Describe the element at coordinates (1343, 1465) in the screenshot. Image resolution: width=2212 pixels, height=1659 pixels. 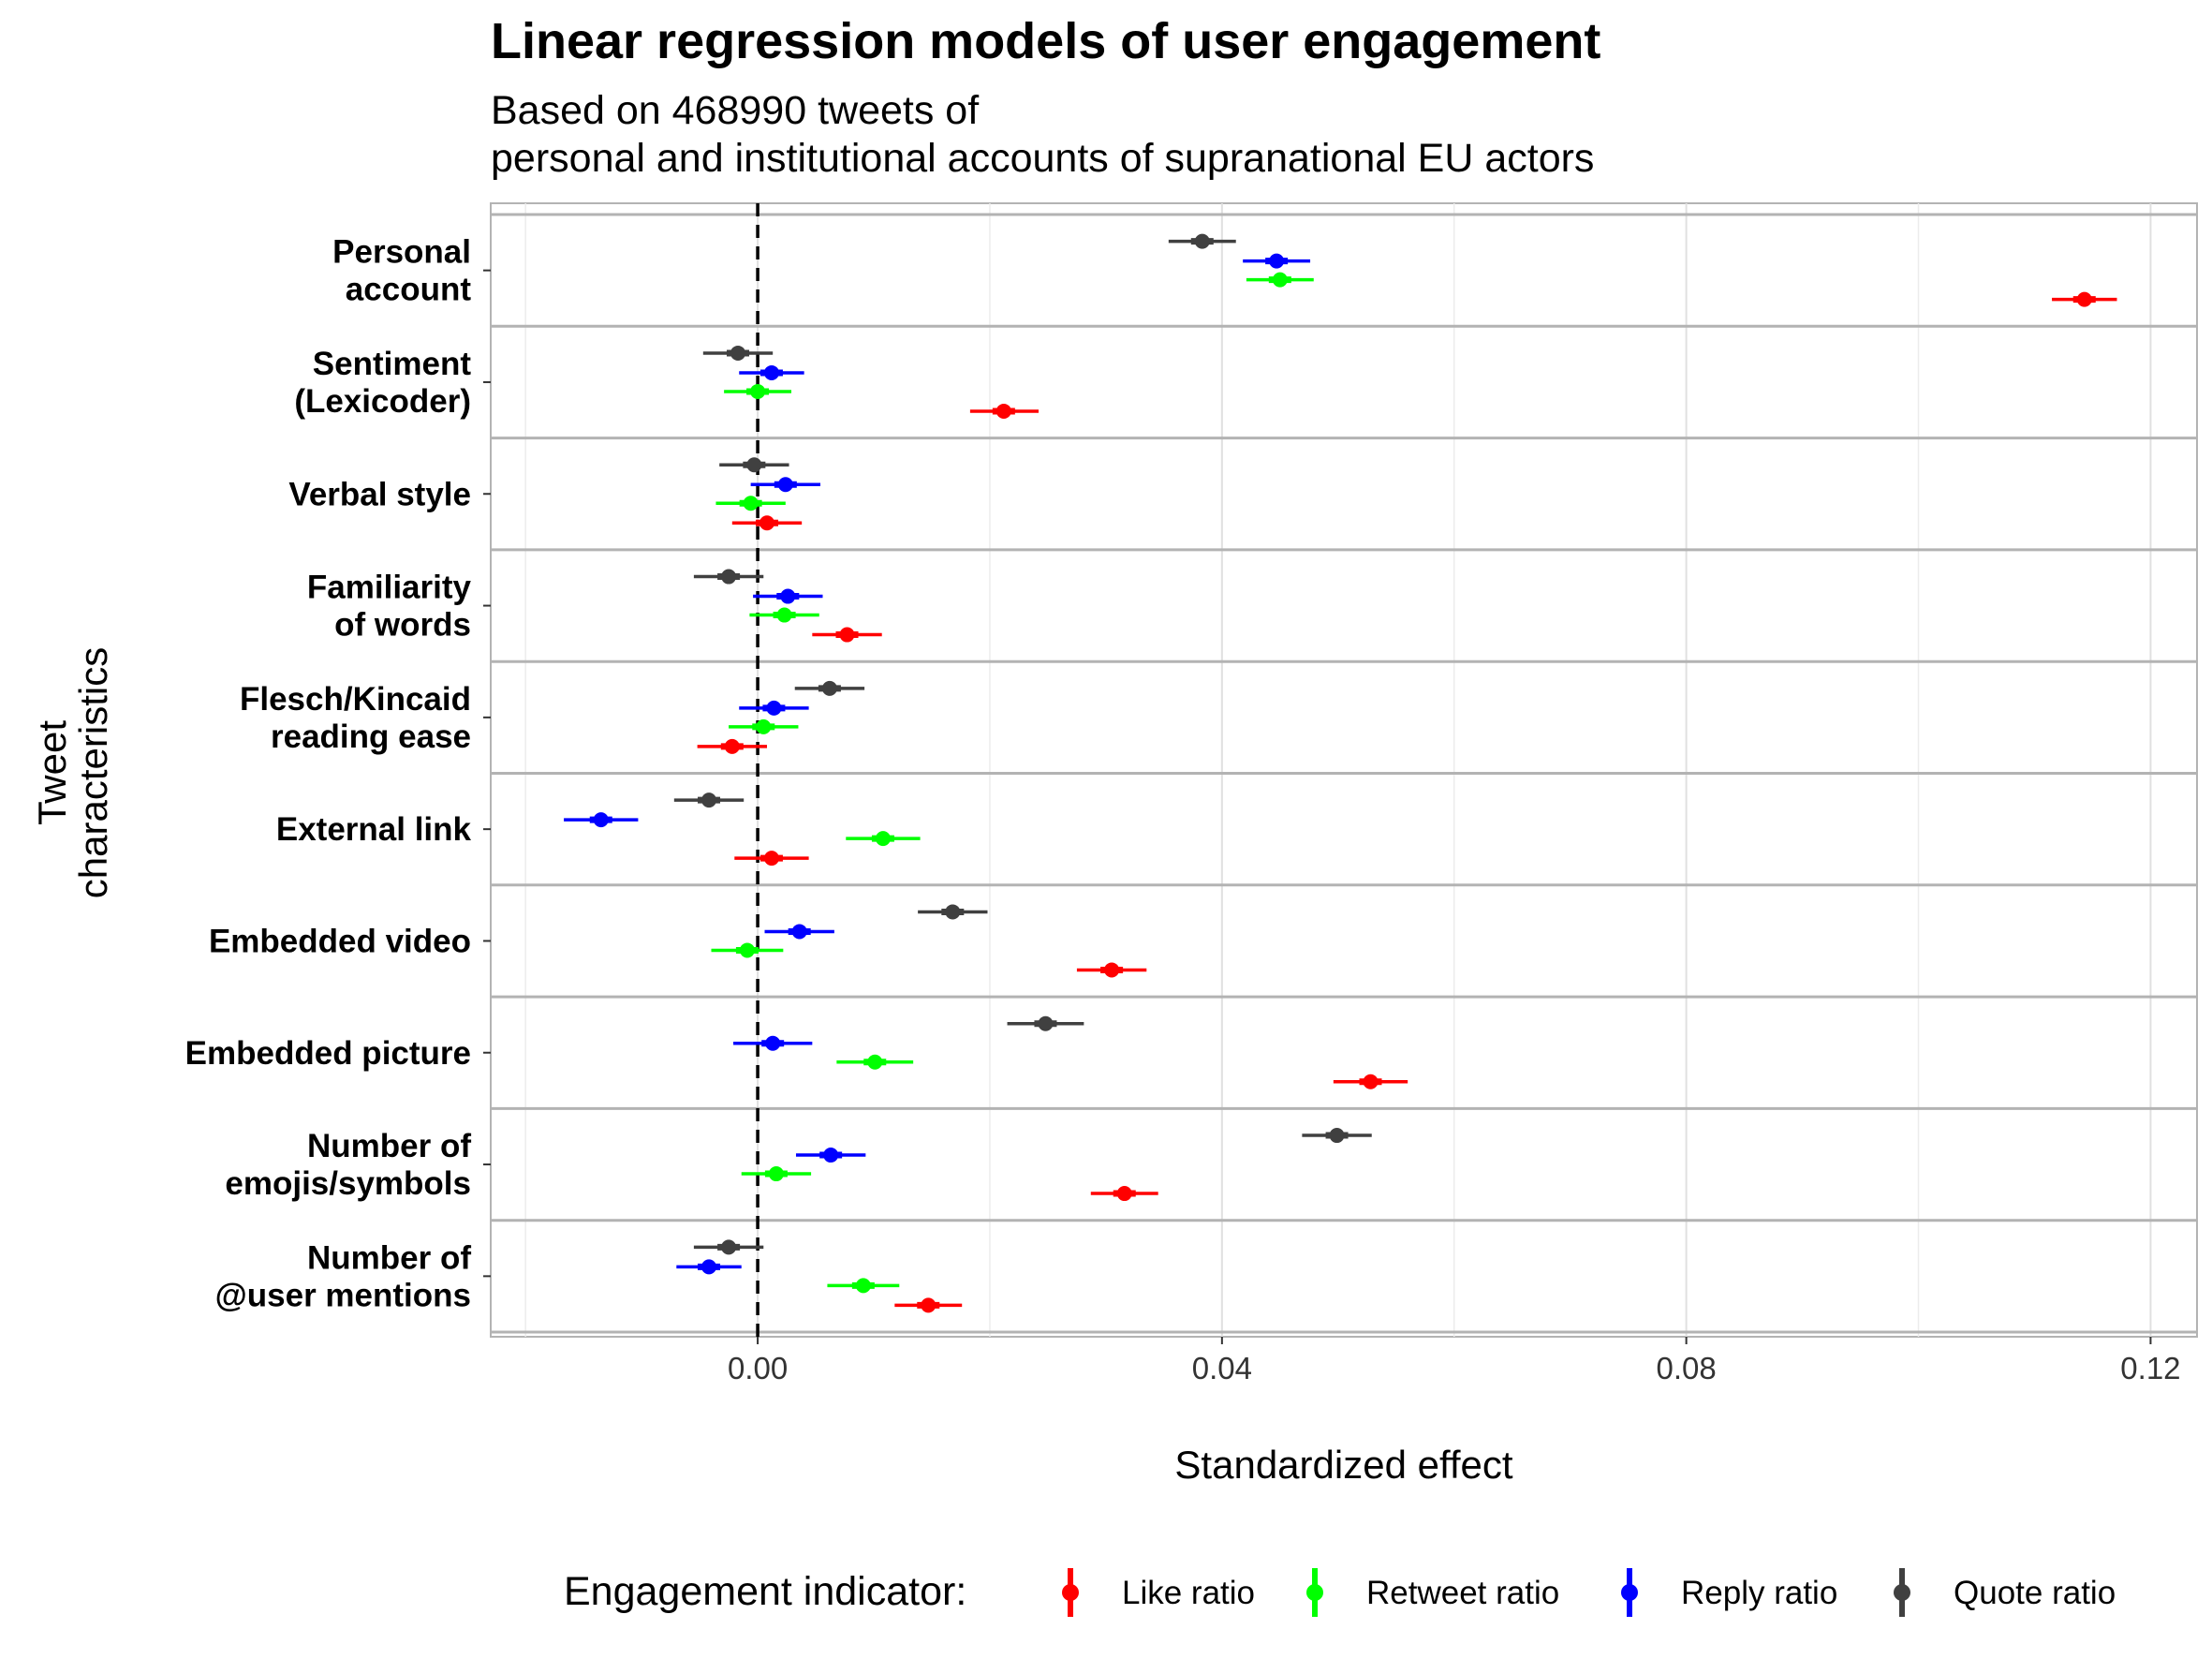
I see `x-axis-label: Standardized effect` at that location.